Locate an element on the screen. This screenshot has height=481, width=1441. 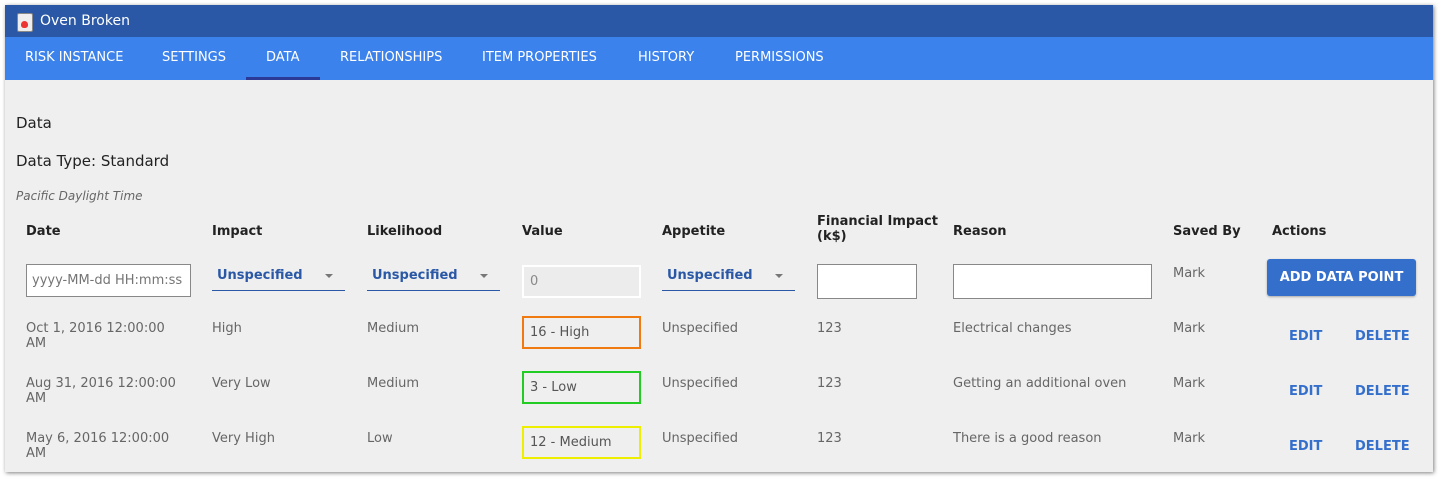
tab-relationships: RELATIONSHIPS is located at coordinates (391, 57).